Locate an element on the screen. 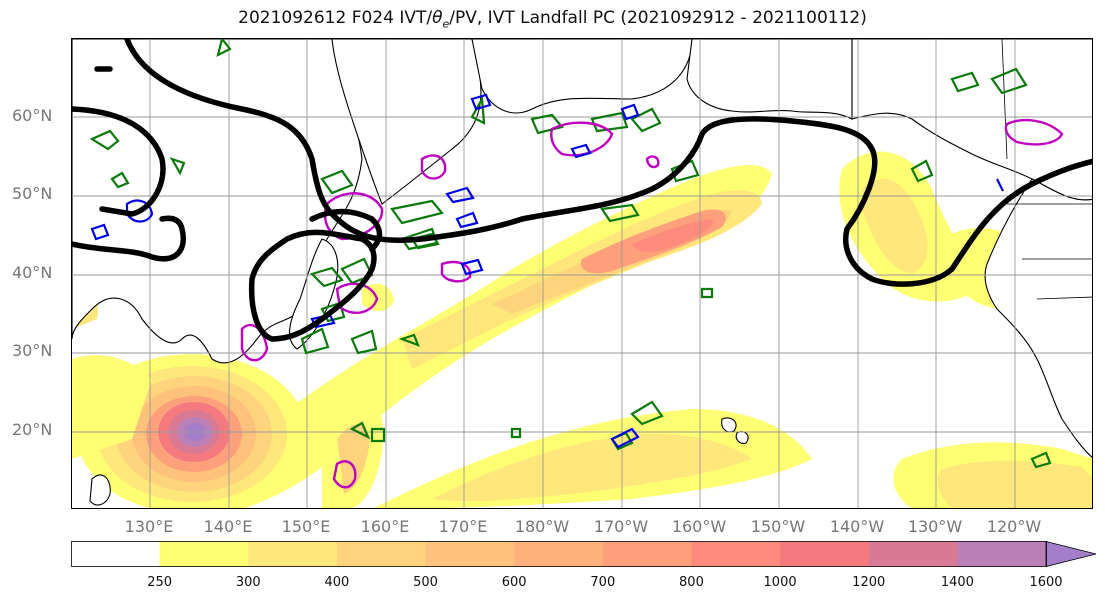 The image size is (1105, 603). colorbar-tick-label: 300 is located at coordinates (248, 582).